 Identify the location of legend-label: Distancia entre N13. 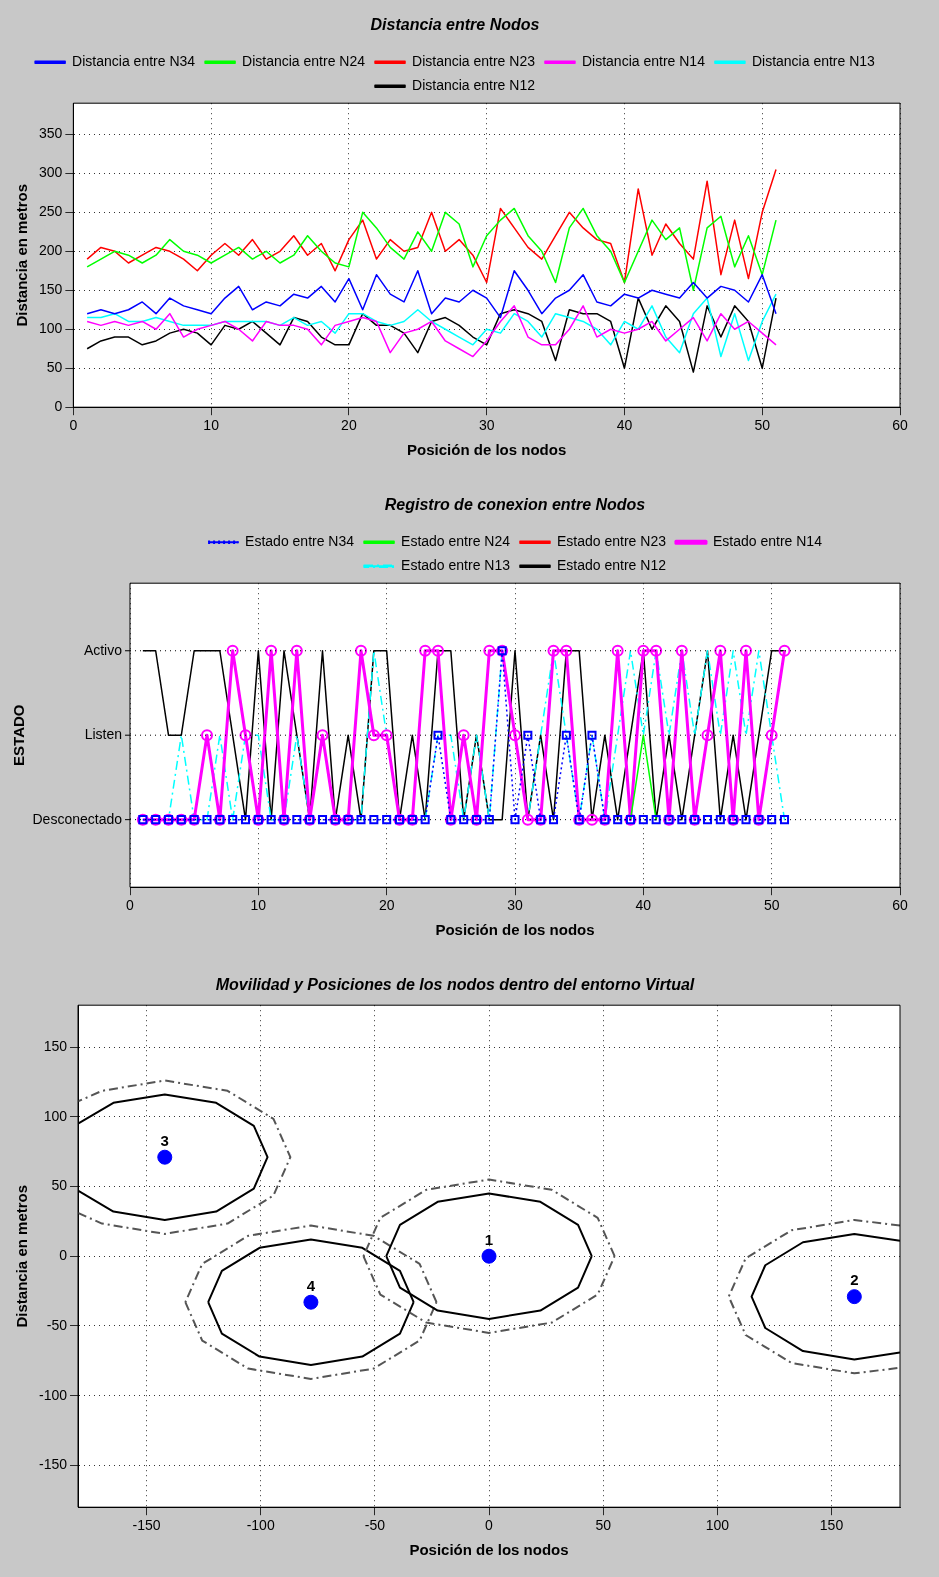
(813, 61).